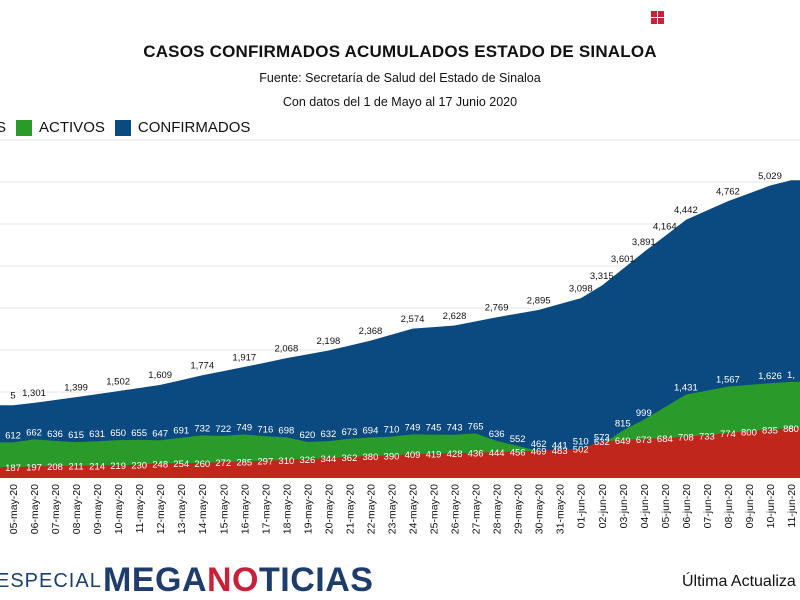  Describe the element at coordinates (97, 467) in the screenshot. I see `deaths-data-label: 214` at that location.